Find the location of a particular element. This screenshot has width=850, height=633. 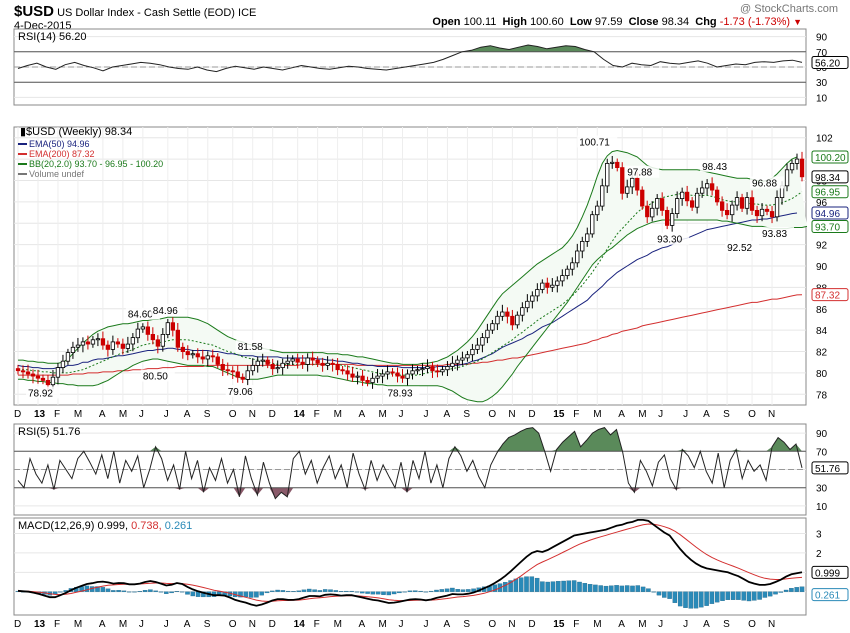

rsi5-last-value: 51.76 is located at coordinates (827, 469).